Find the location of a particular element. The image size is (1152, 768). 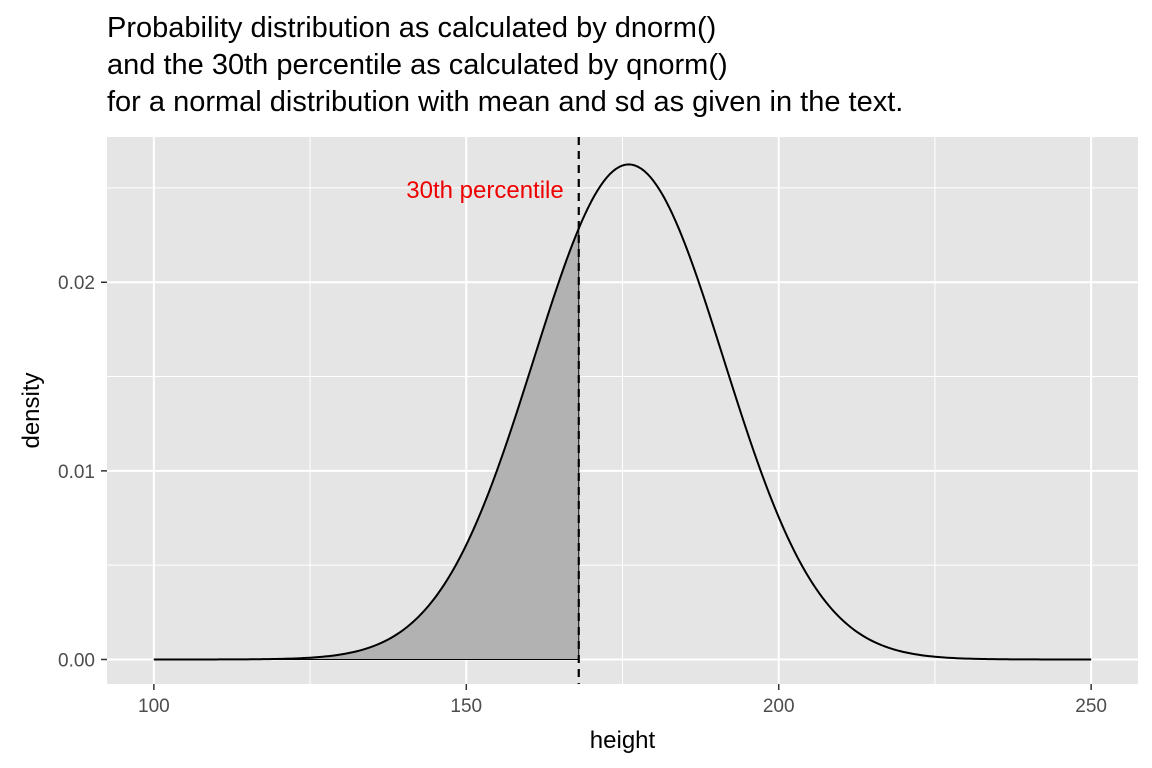

x-axis-title: height is located at coordinates (623, 740).